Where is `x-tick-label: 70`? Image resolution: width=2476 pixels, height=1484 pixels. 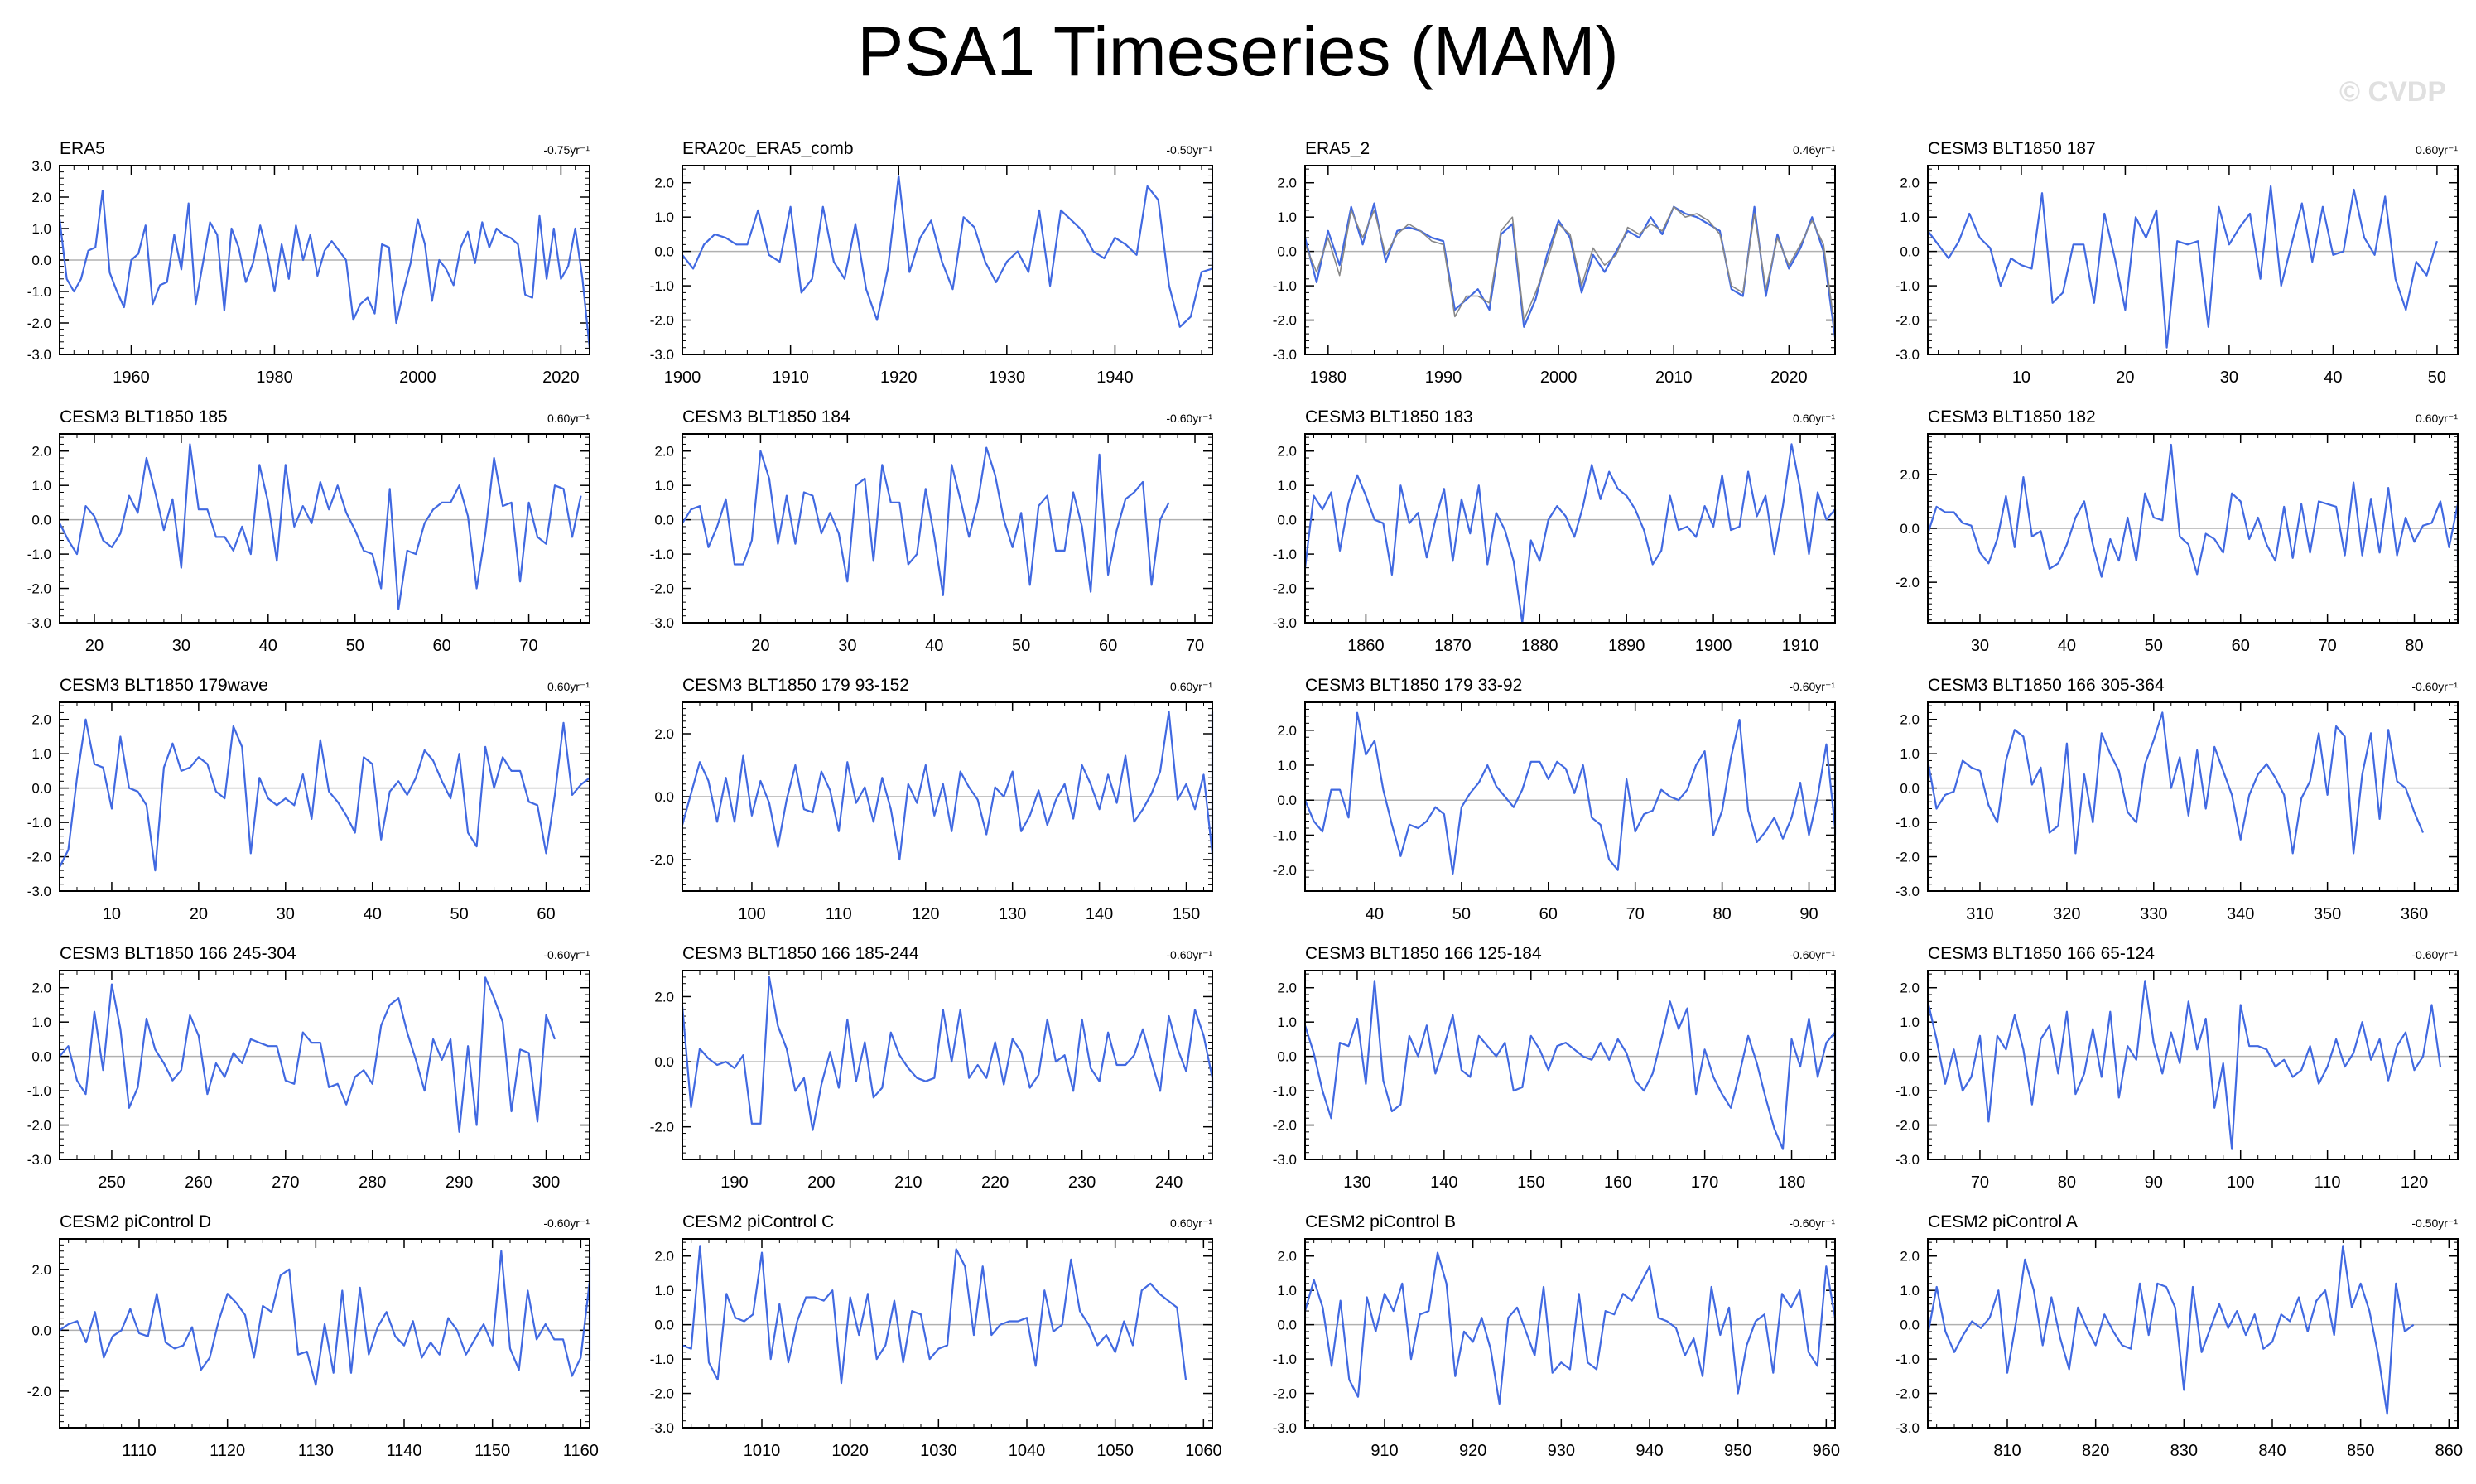
x-tick-label: 70 is located at coordinates (2327, 646).